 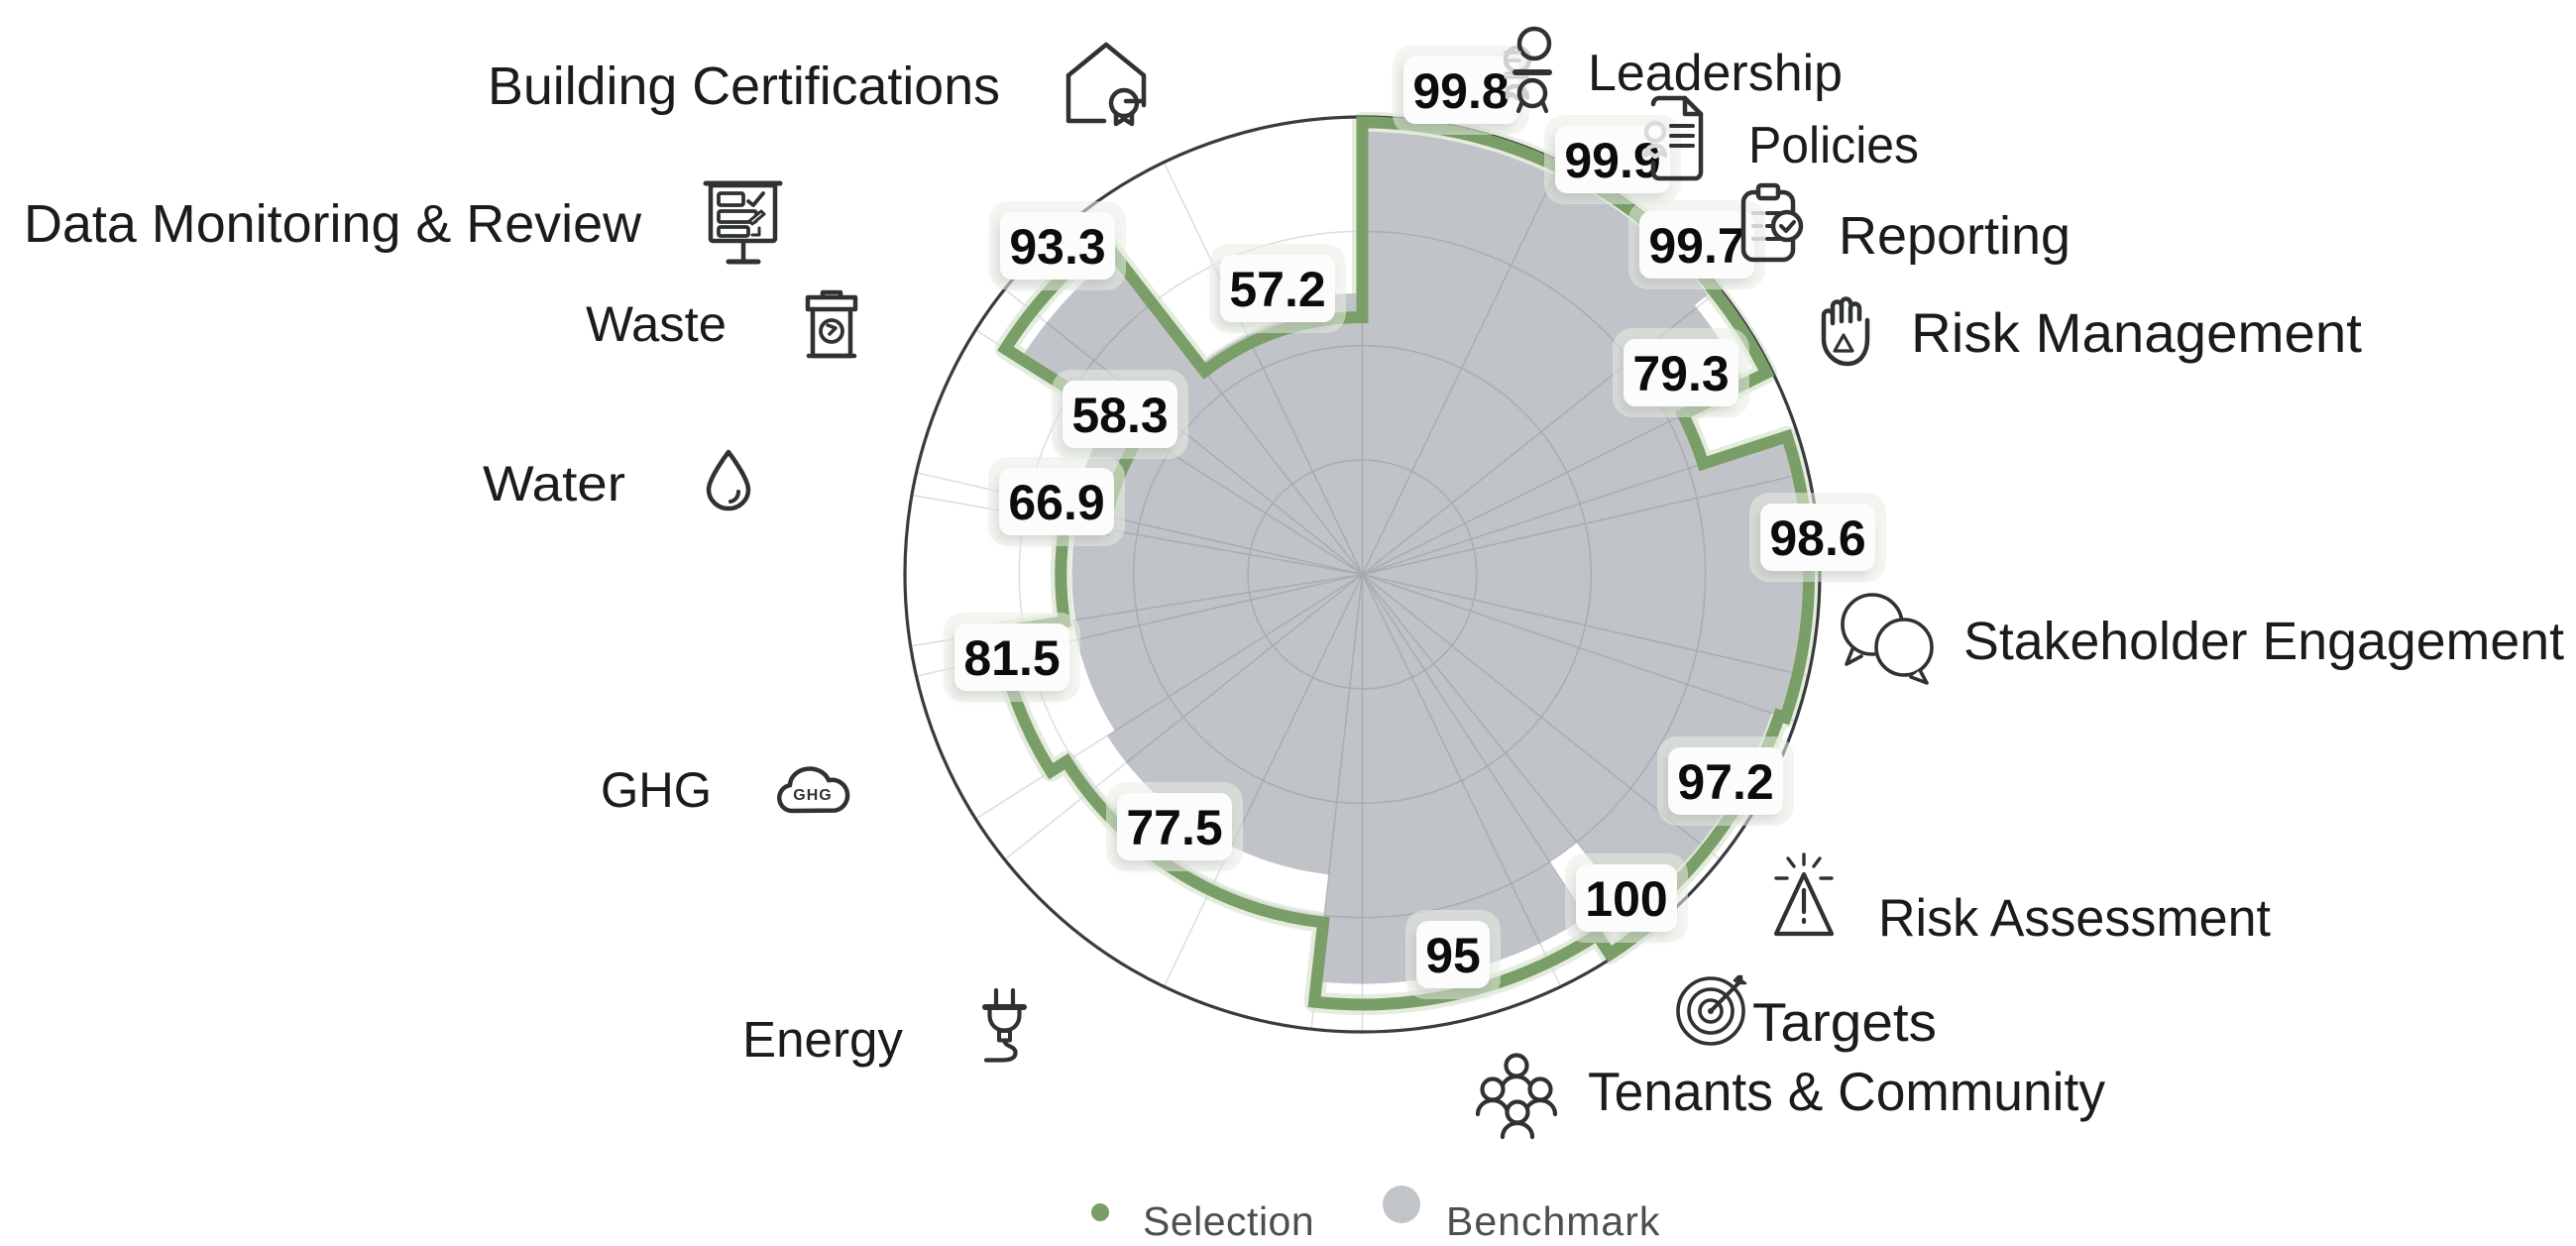 What do you see at coordinates (1612, 160) in the screenshot?
I see `svg-text: 99.9` at bounding box center [1612, 160].